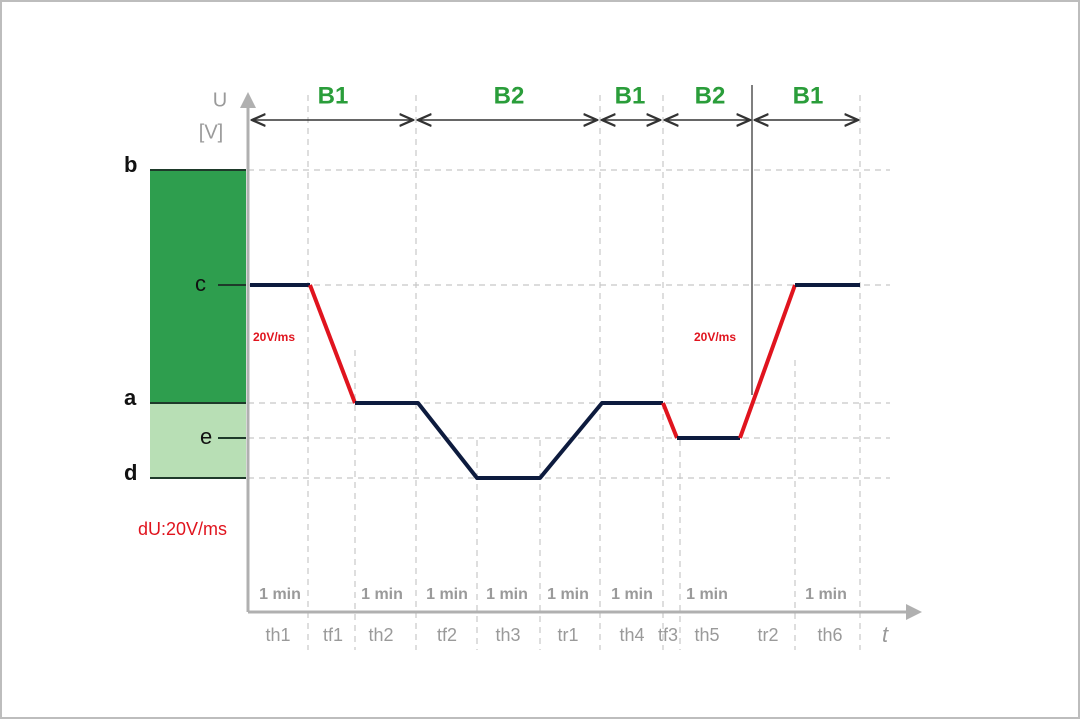 The image size is (1080, 724). What do you see at coordinates (130, 397) in the screenshot?
I see `level-label: a` at bounding box center [130, 397].